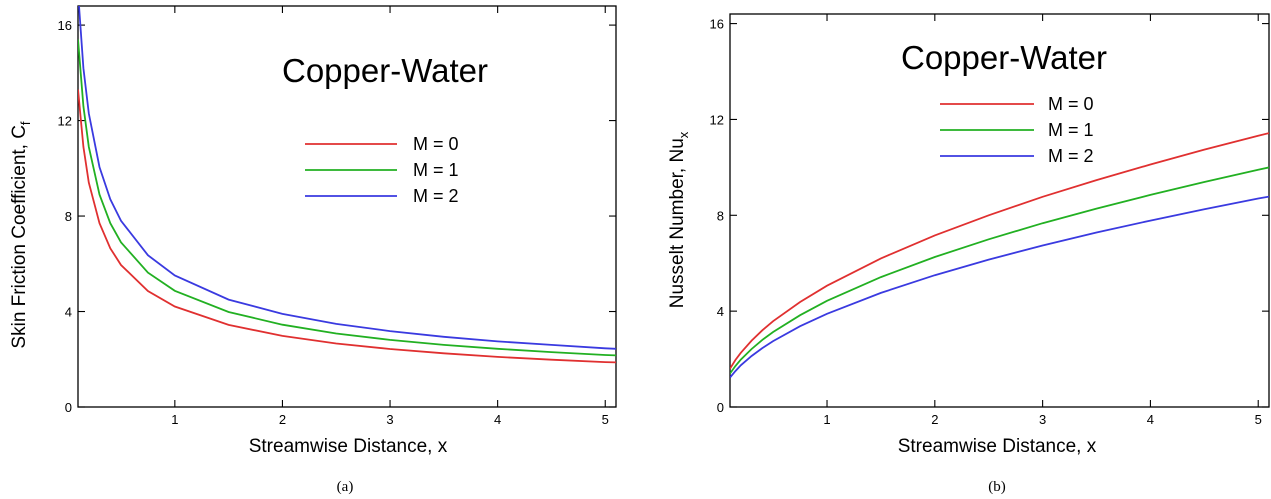 This screenshot has height=499, width=1271. I want to click on panel-caption: (a), so click(345, 487).